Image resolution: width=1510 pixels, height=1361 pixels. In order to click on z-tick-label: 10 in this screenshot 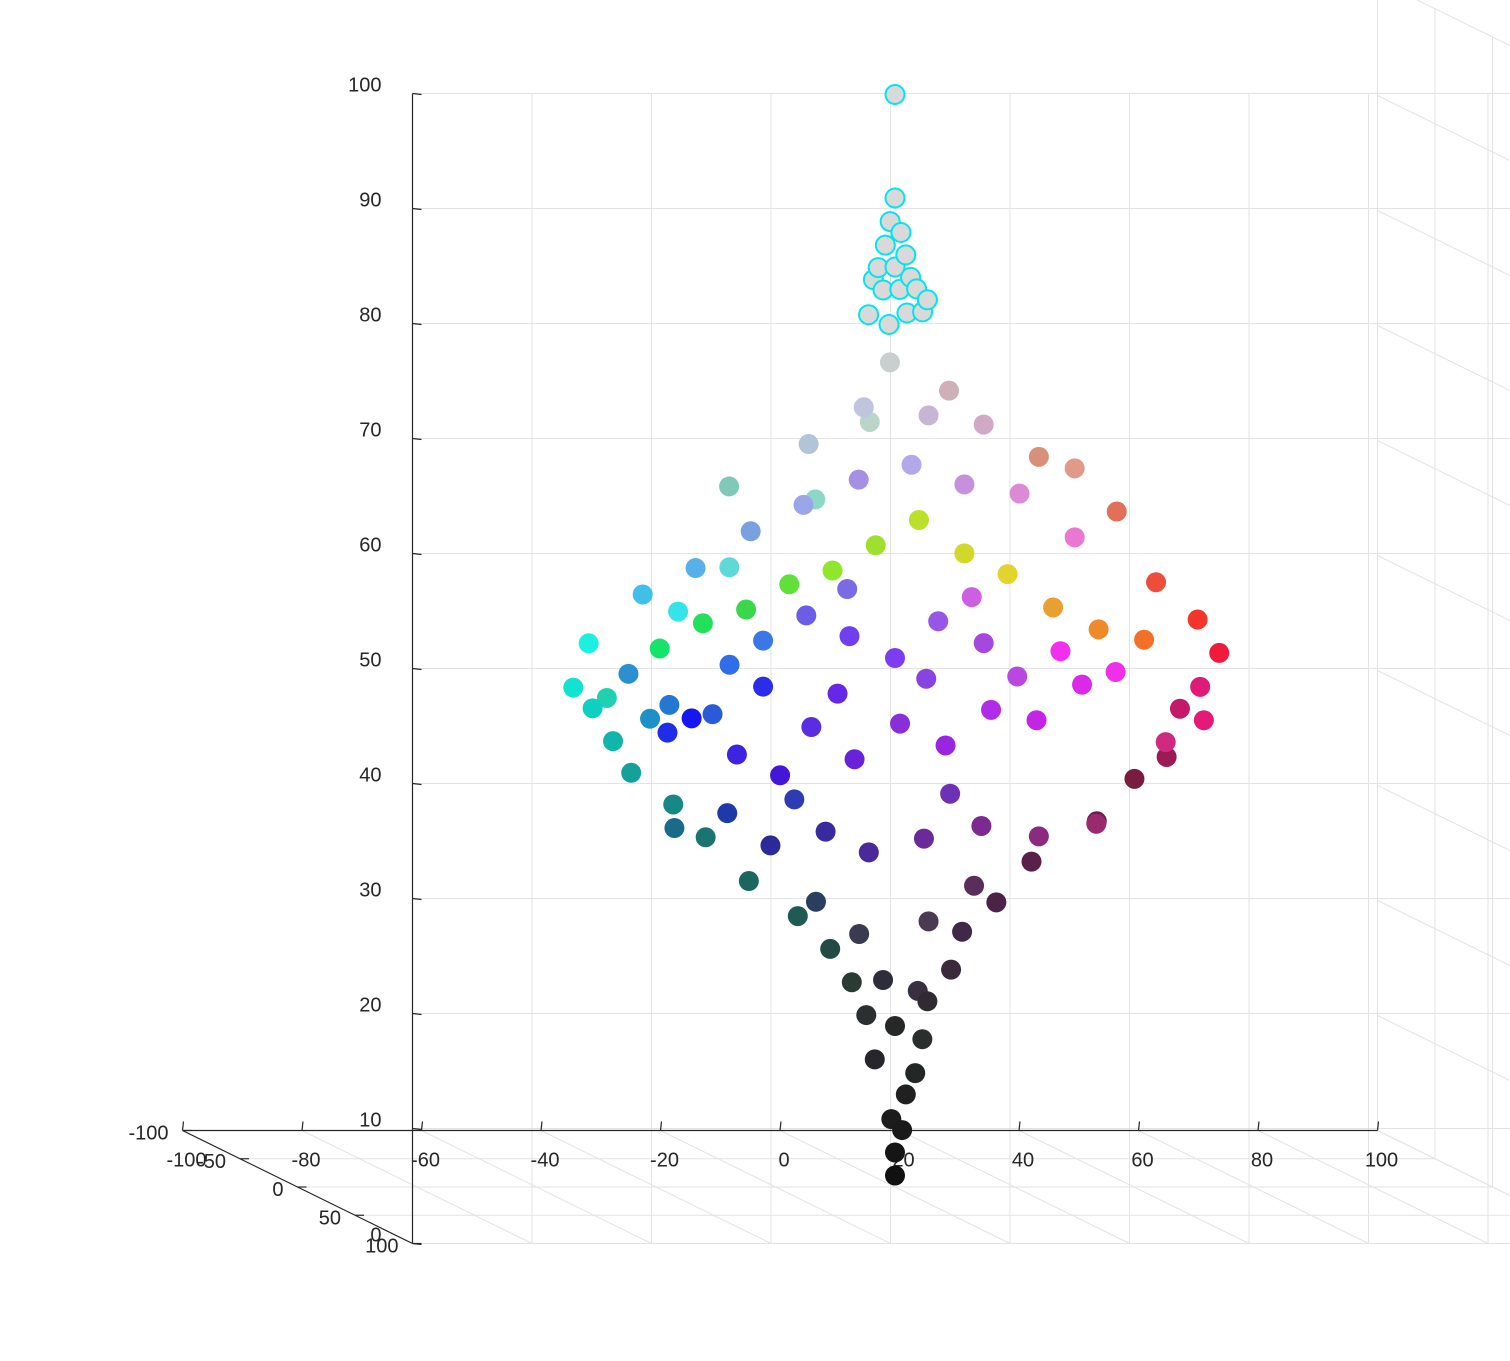, I will do `click(370, 1121)`.